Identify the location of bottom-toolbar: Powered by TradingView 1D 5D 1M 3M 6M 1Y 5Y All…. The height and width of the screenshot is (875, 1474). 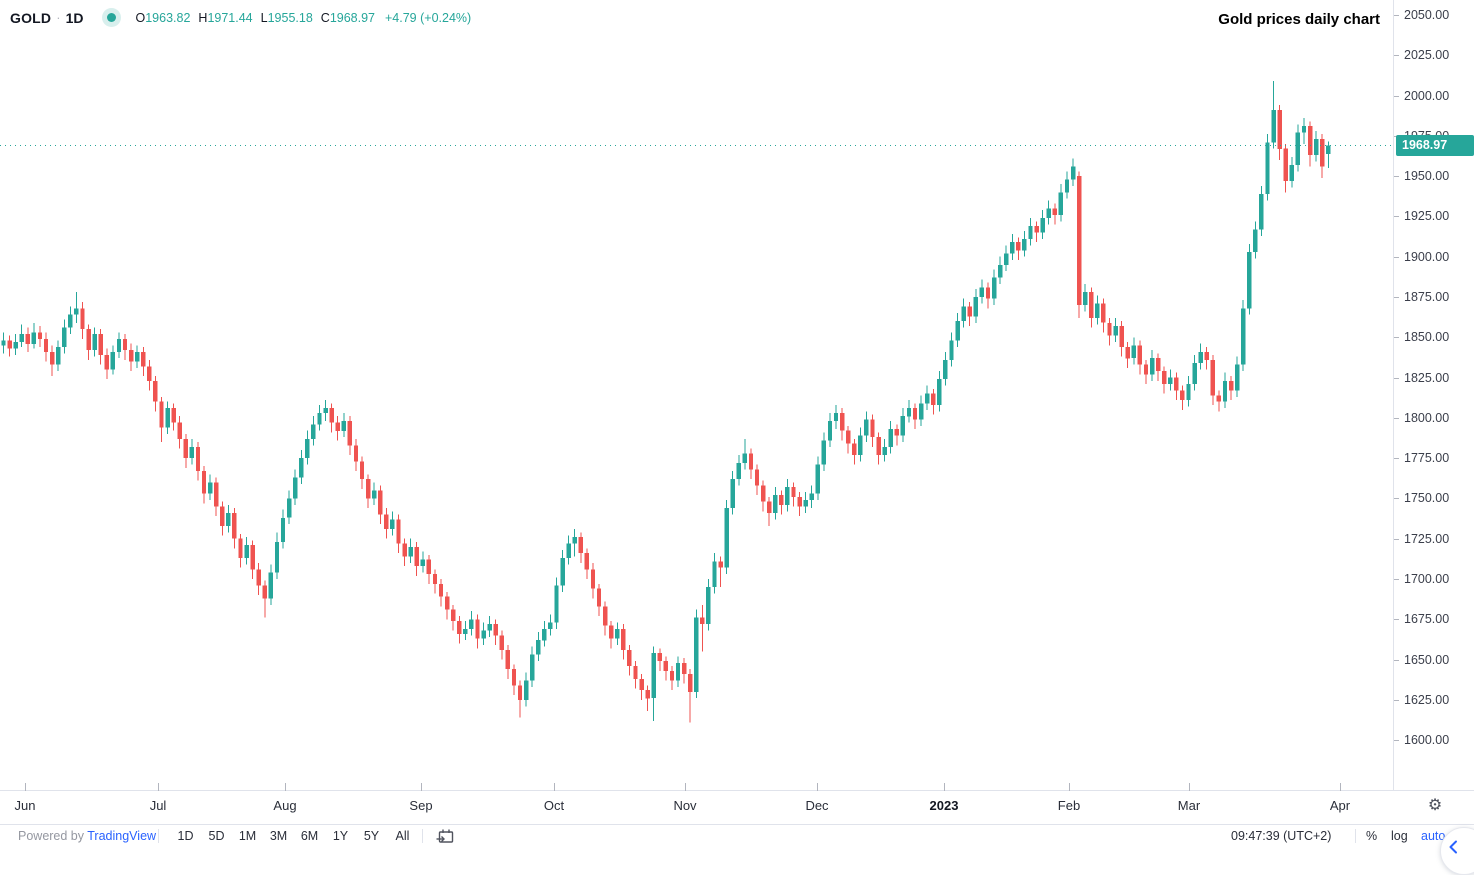
(737, 849).